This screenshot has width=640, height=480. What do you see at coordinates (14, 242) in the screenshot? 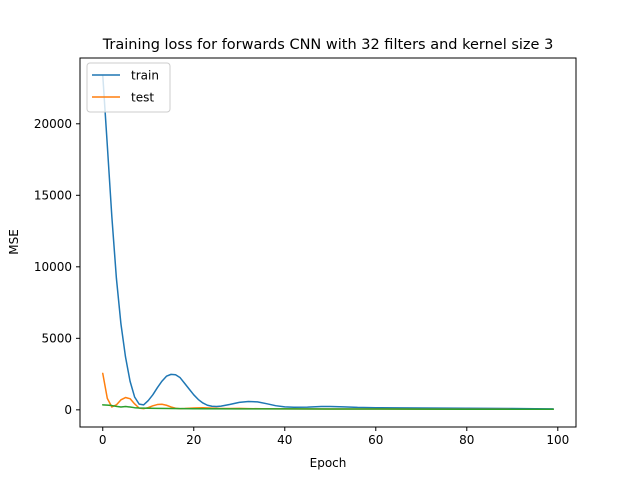
I see `y-axis-label: MSE` at bounding box center [14, 242].